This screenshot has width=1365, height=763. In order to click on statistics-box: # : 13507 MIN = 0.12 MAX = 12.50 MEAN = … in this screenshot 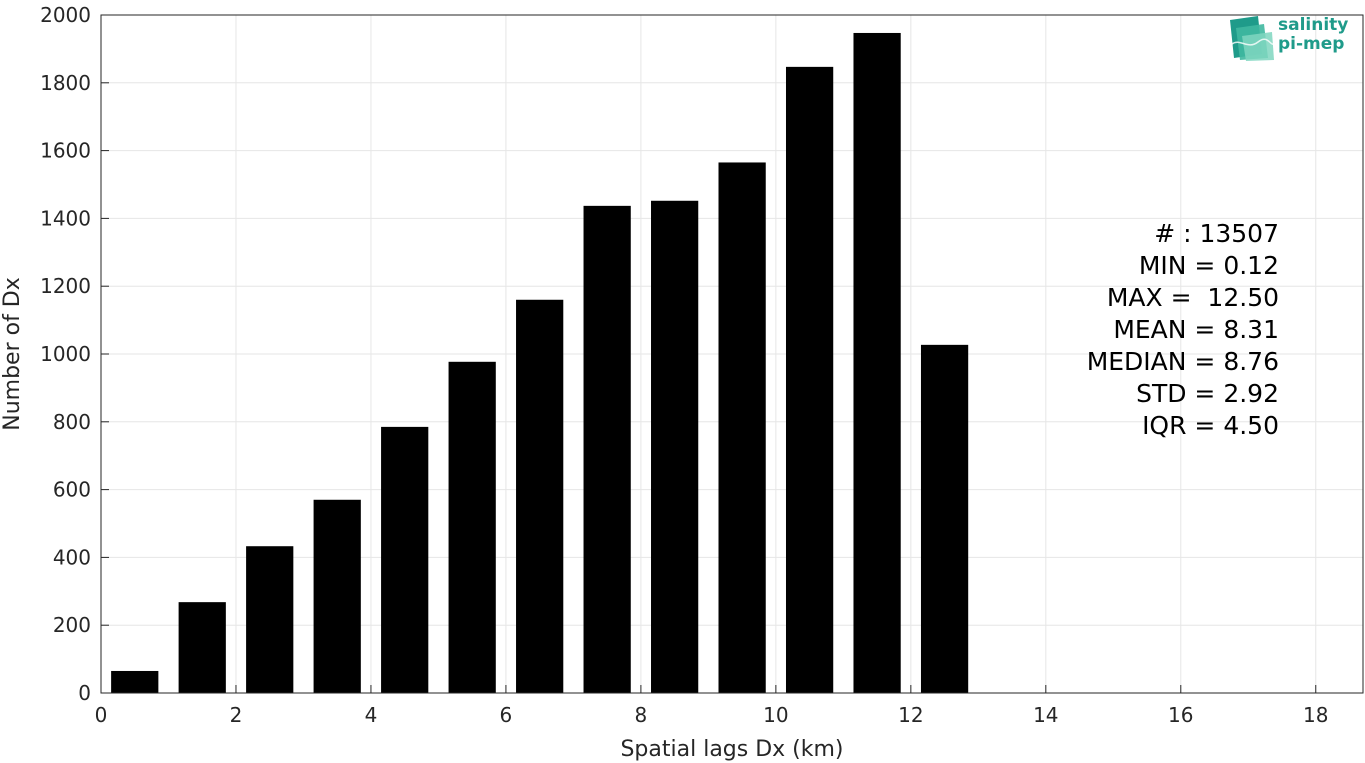, I will do `click(1183, 330)`.